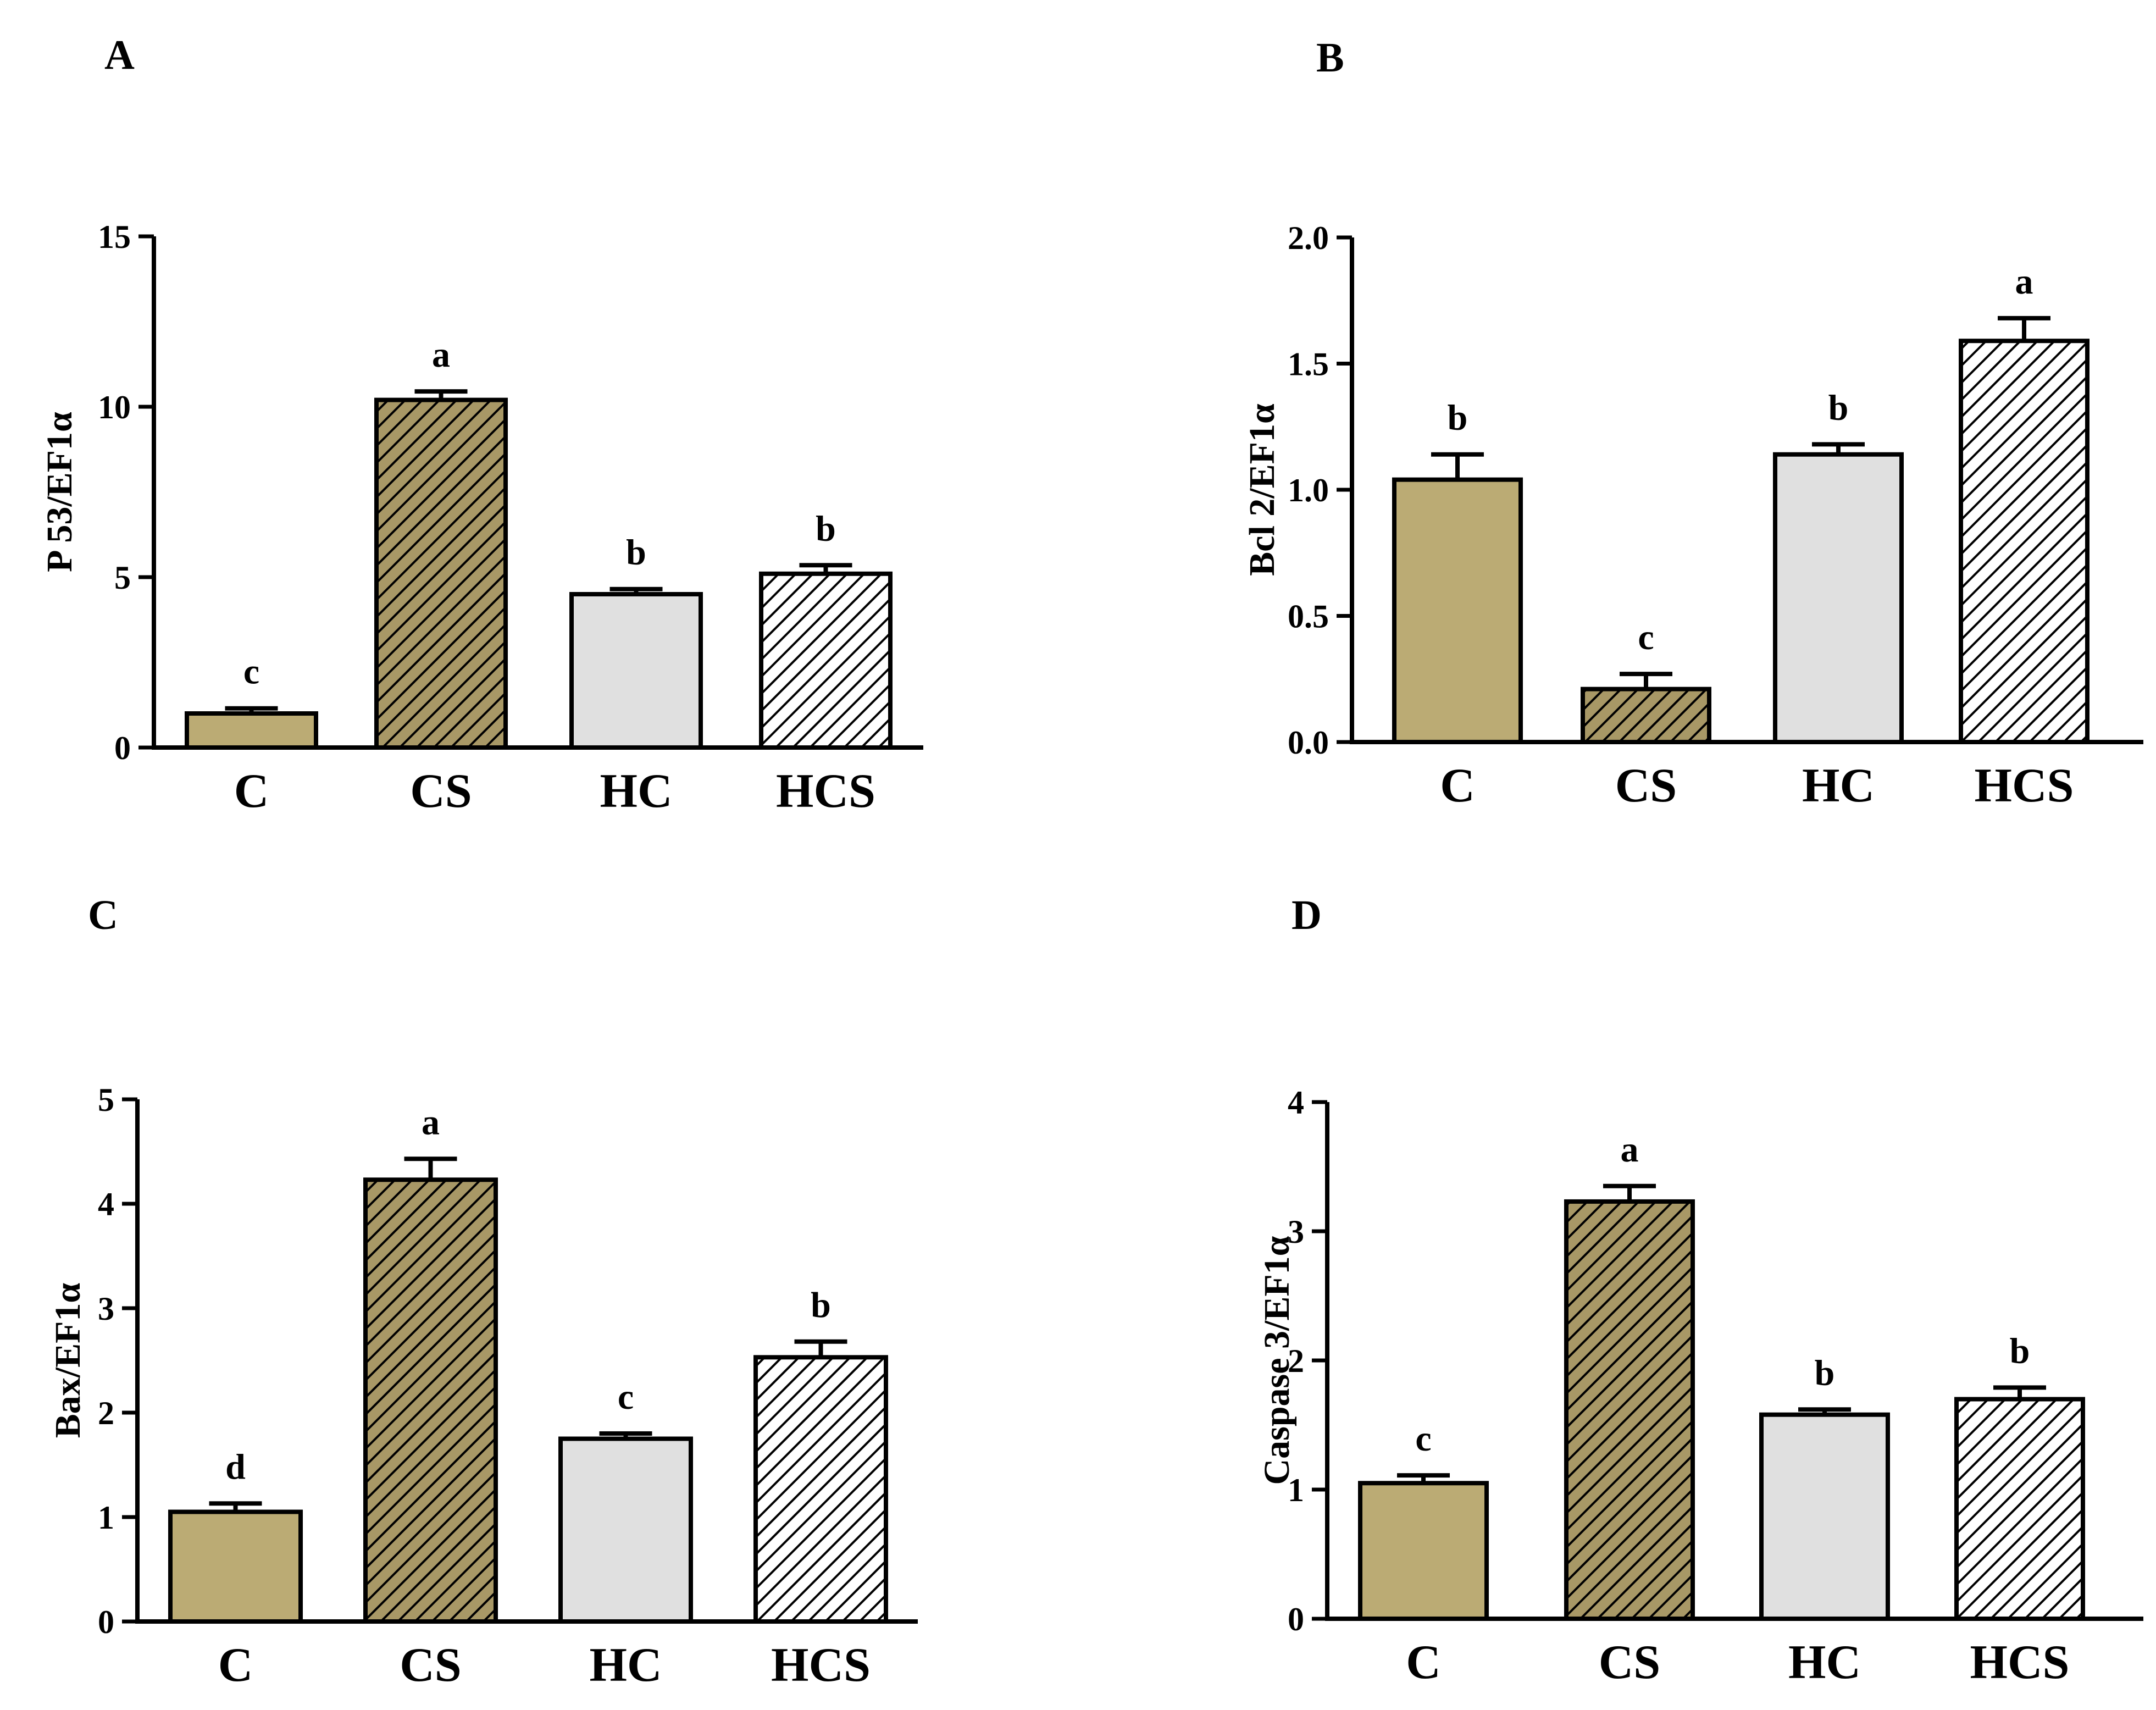  What do you see at coordinates (1309, 238) in the screenshot?
I see `y-tick-label: 2.0` at bounding box center [1309, 238].